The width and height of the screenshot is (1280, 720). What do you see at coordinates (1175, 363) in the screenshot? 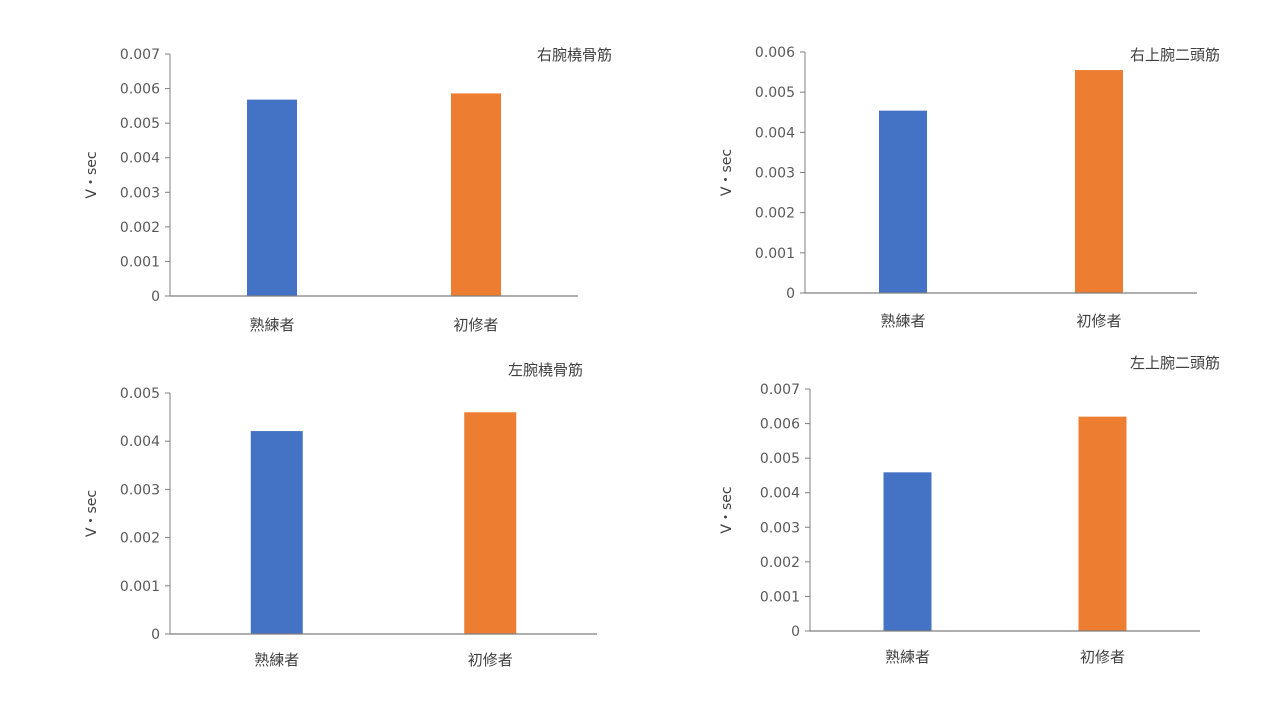
I see `chart-title: 左上腕二頭筋` at bounding box center [1175, 363].